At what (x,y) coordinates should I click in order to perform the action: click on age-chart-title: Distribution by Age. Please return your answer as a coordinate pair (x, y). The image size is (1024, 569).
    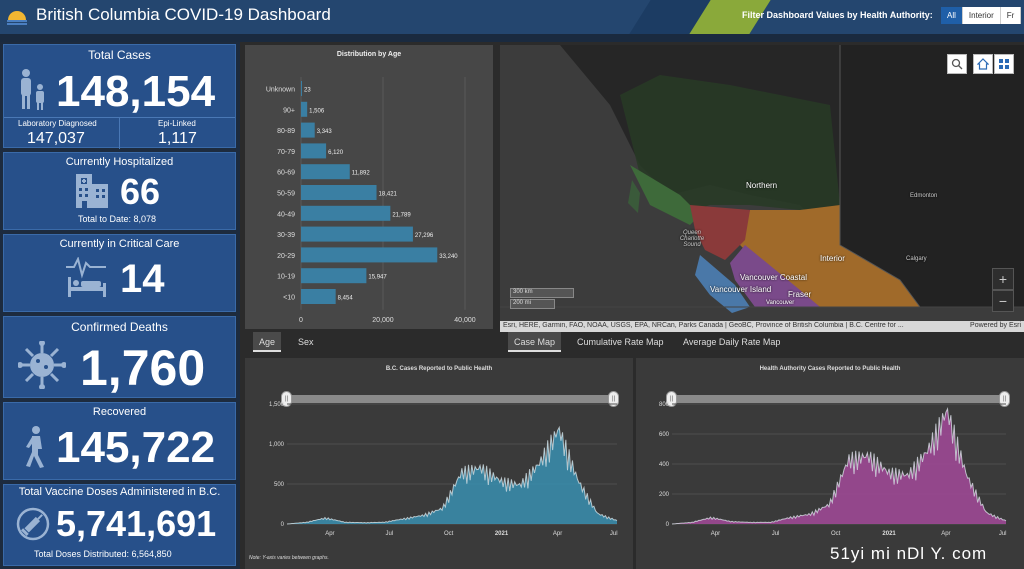
    Looking at the image, I should click on (369, 54).